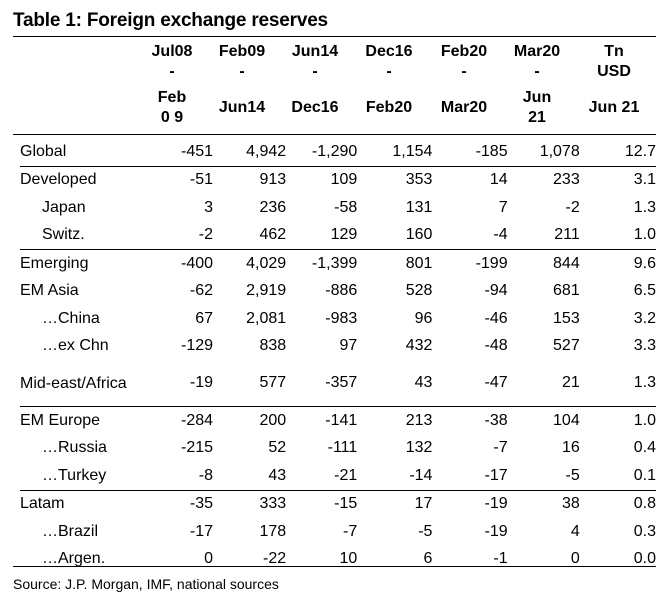 The height and width of the screenshot is (600, 662). What do you see at coordinates (322, 383) in the screenshot?
I see `table-cell: -357` at bounding box center [322, 383].